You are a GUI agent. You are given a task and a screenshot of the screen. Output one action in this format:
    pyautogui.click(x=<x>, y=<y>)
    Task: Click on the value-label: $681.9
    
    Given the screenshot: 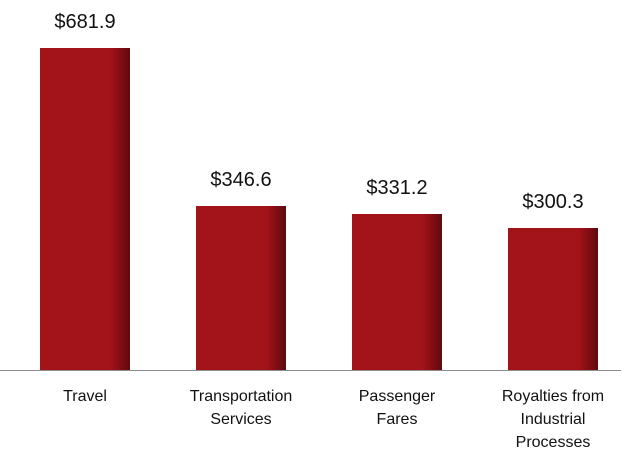 What is the action you would take?
    pyautogui.click(x=85, y=22)
    